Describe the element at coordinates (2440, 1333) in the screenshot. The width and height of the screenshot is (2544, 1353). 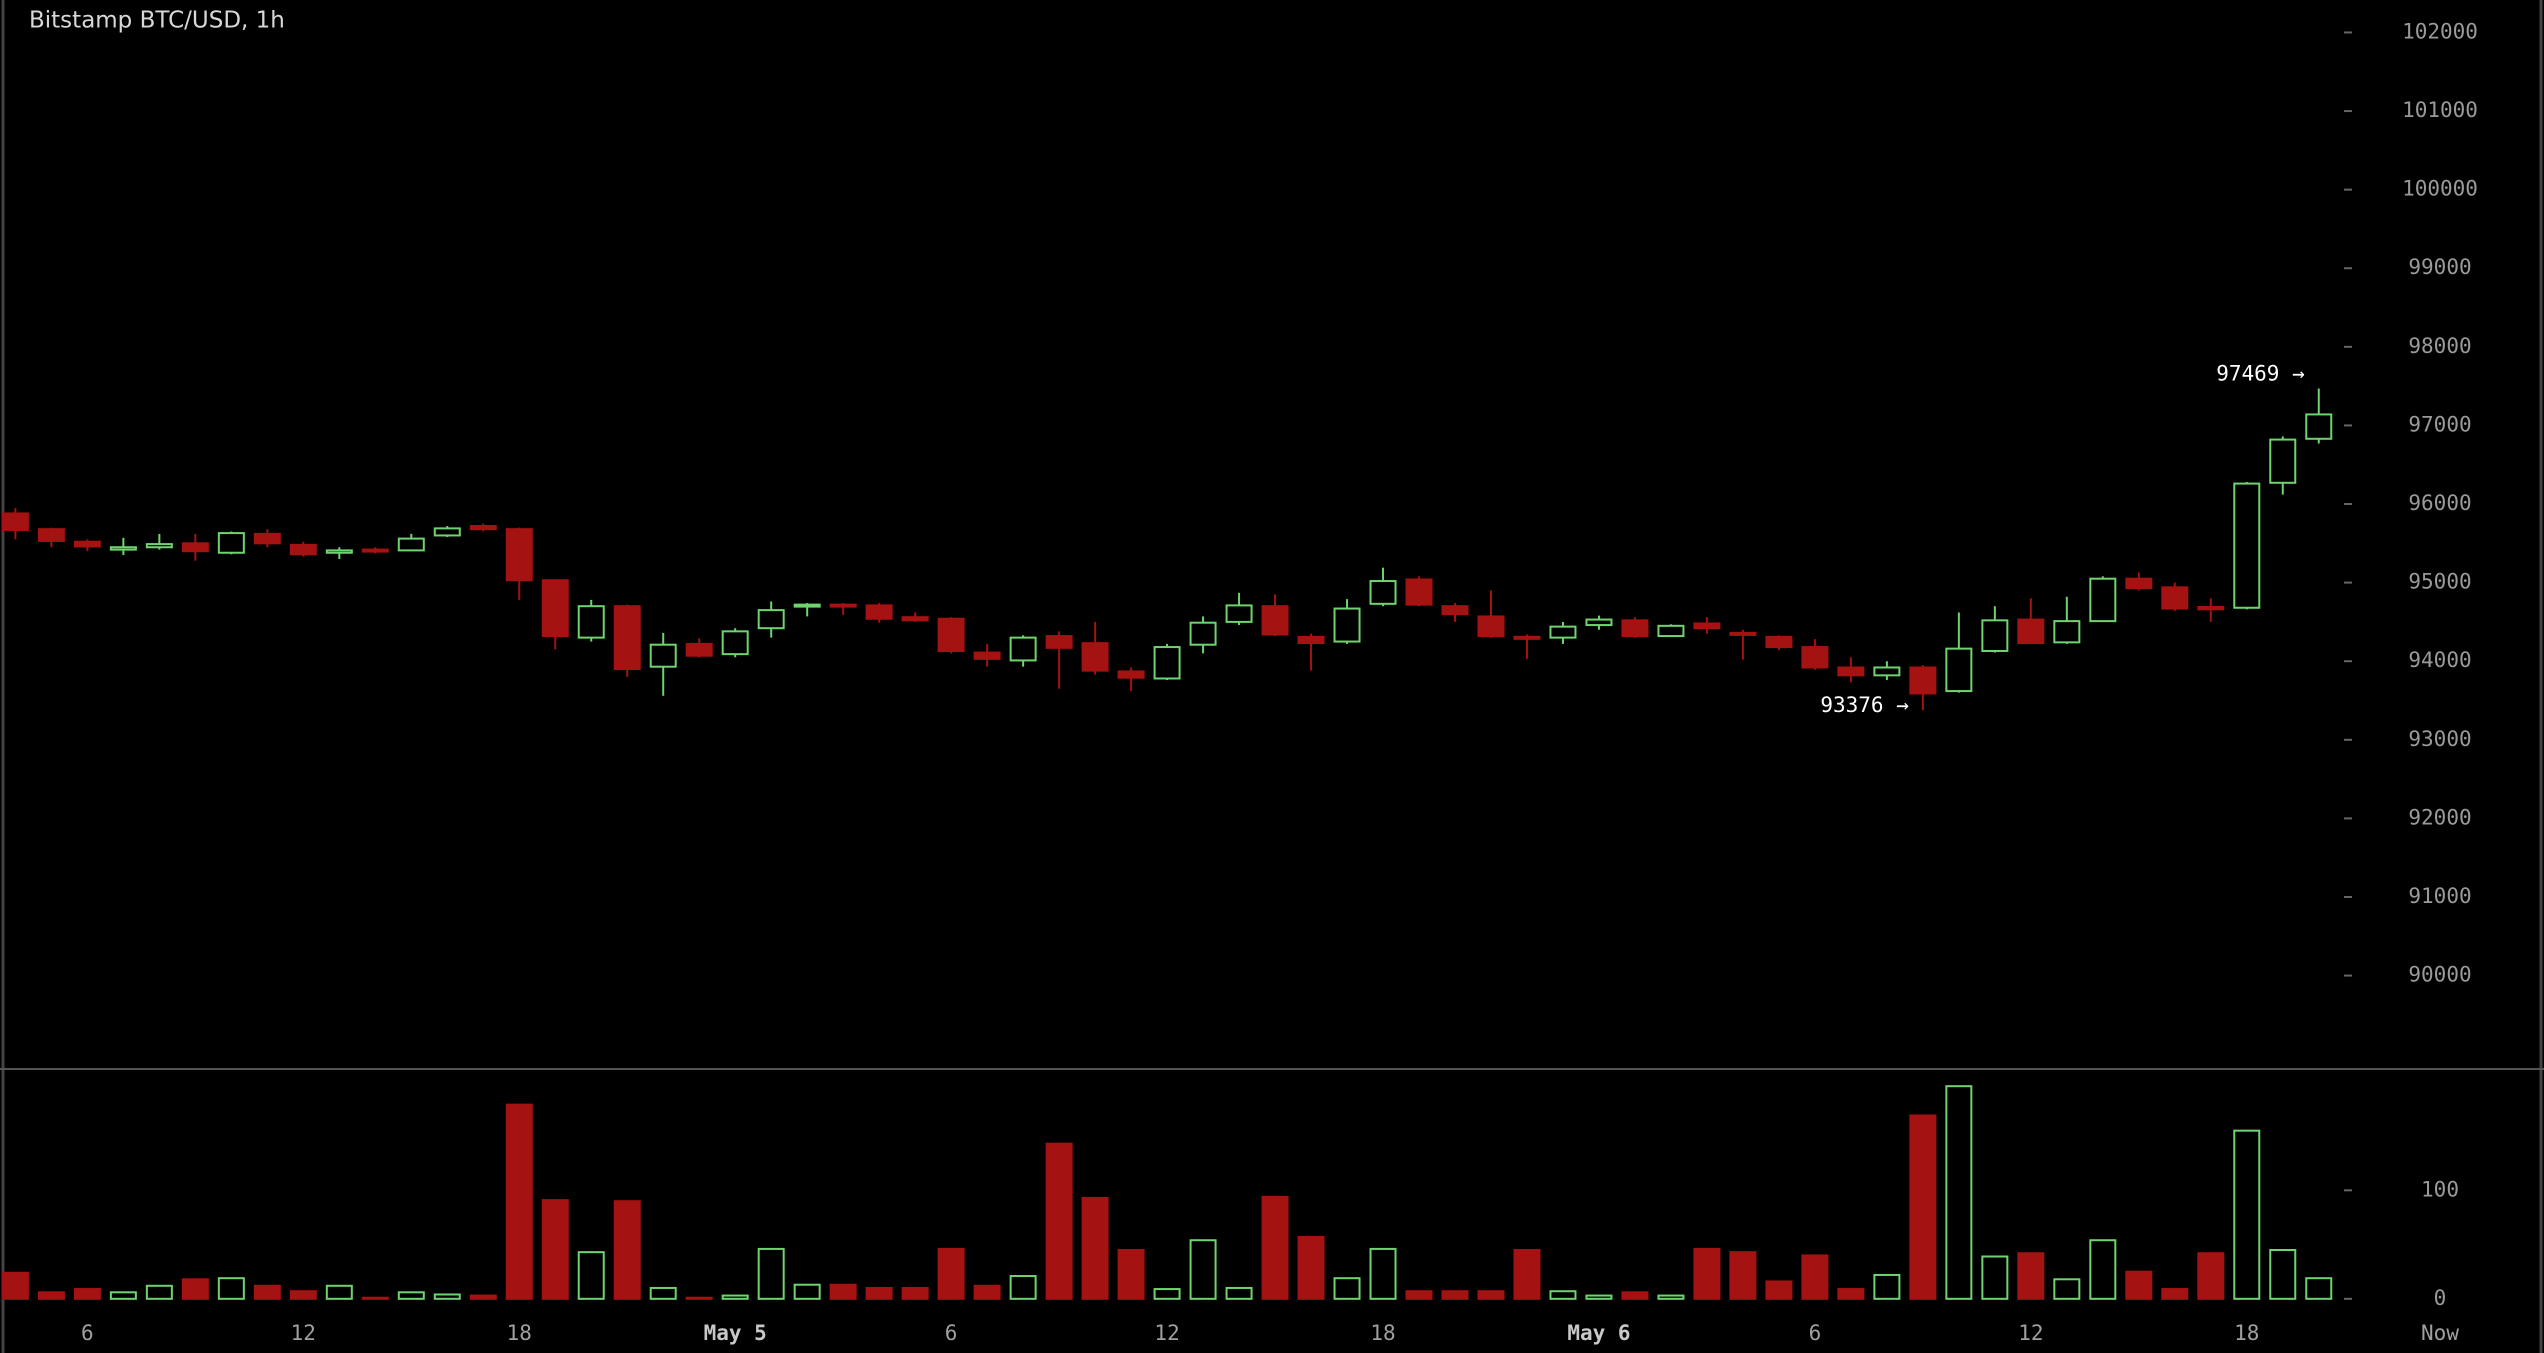
I see `x-end-label: Now` at that location.